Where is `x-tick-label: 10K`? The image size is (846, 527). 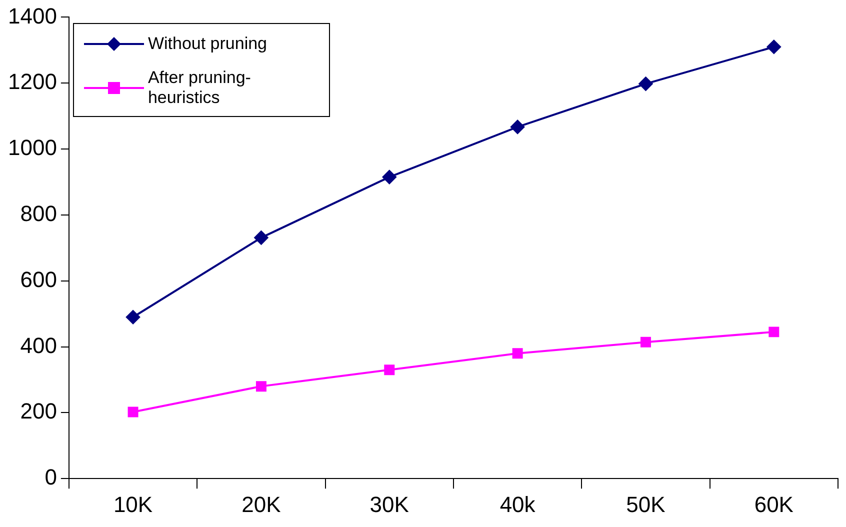
x-tick-label: 10K is located at coordinates (133, 504).